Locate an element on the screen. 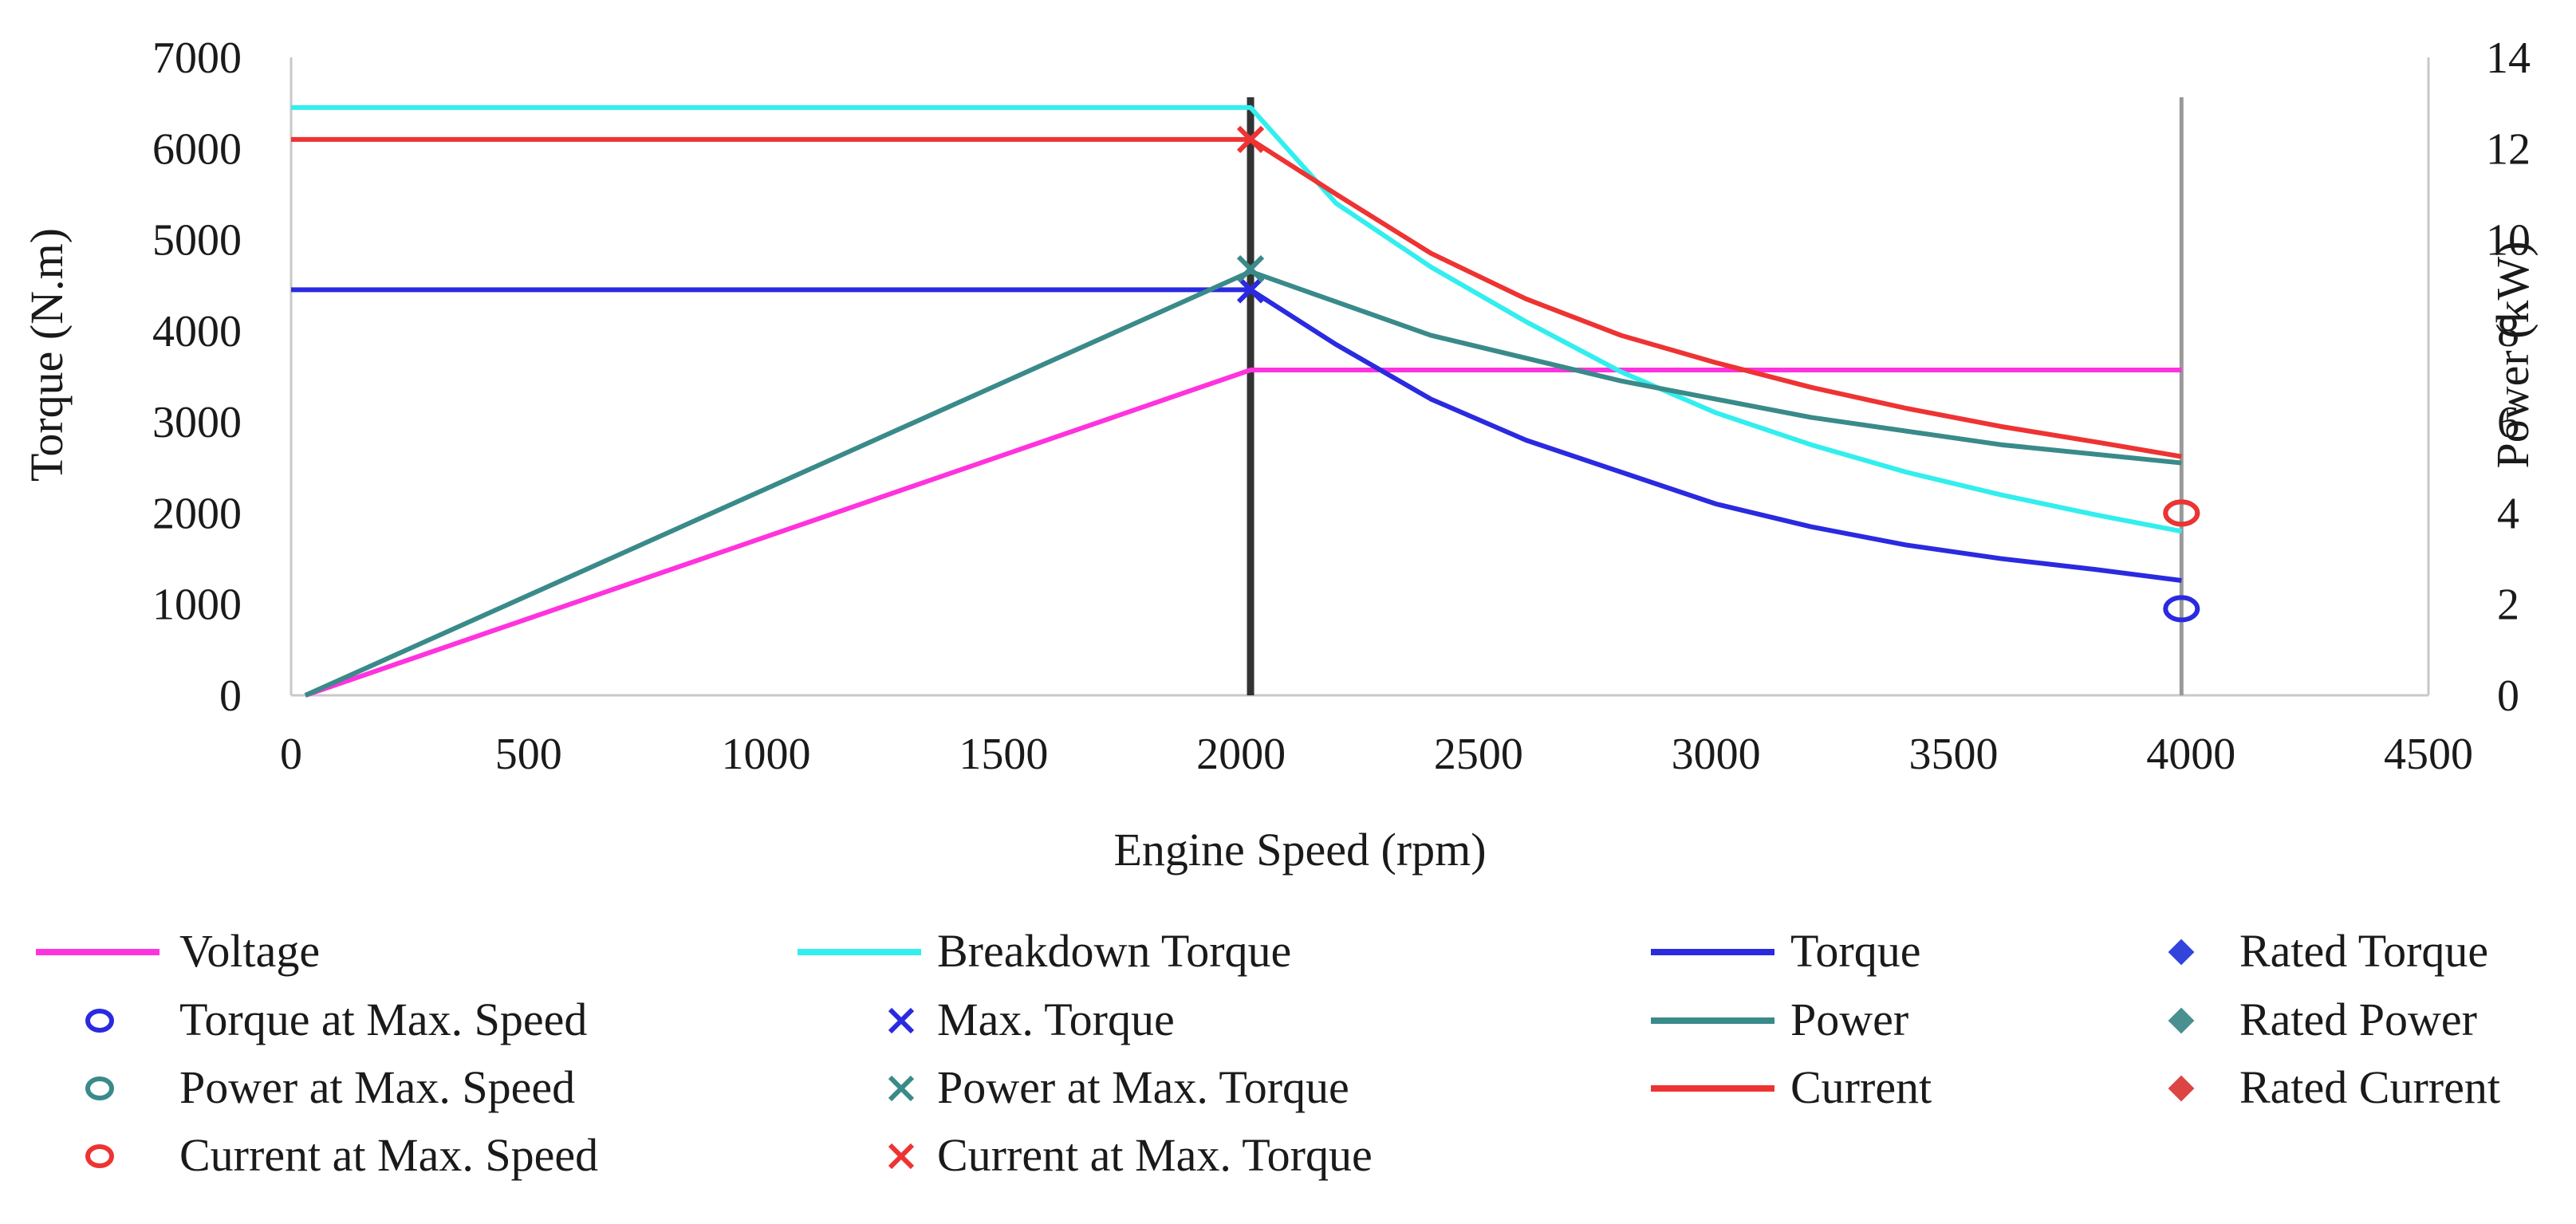 The height and width of the screenshot is (1224, 2576). legend-item-power: Power is located at coordinates (1779, 1019).